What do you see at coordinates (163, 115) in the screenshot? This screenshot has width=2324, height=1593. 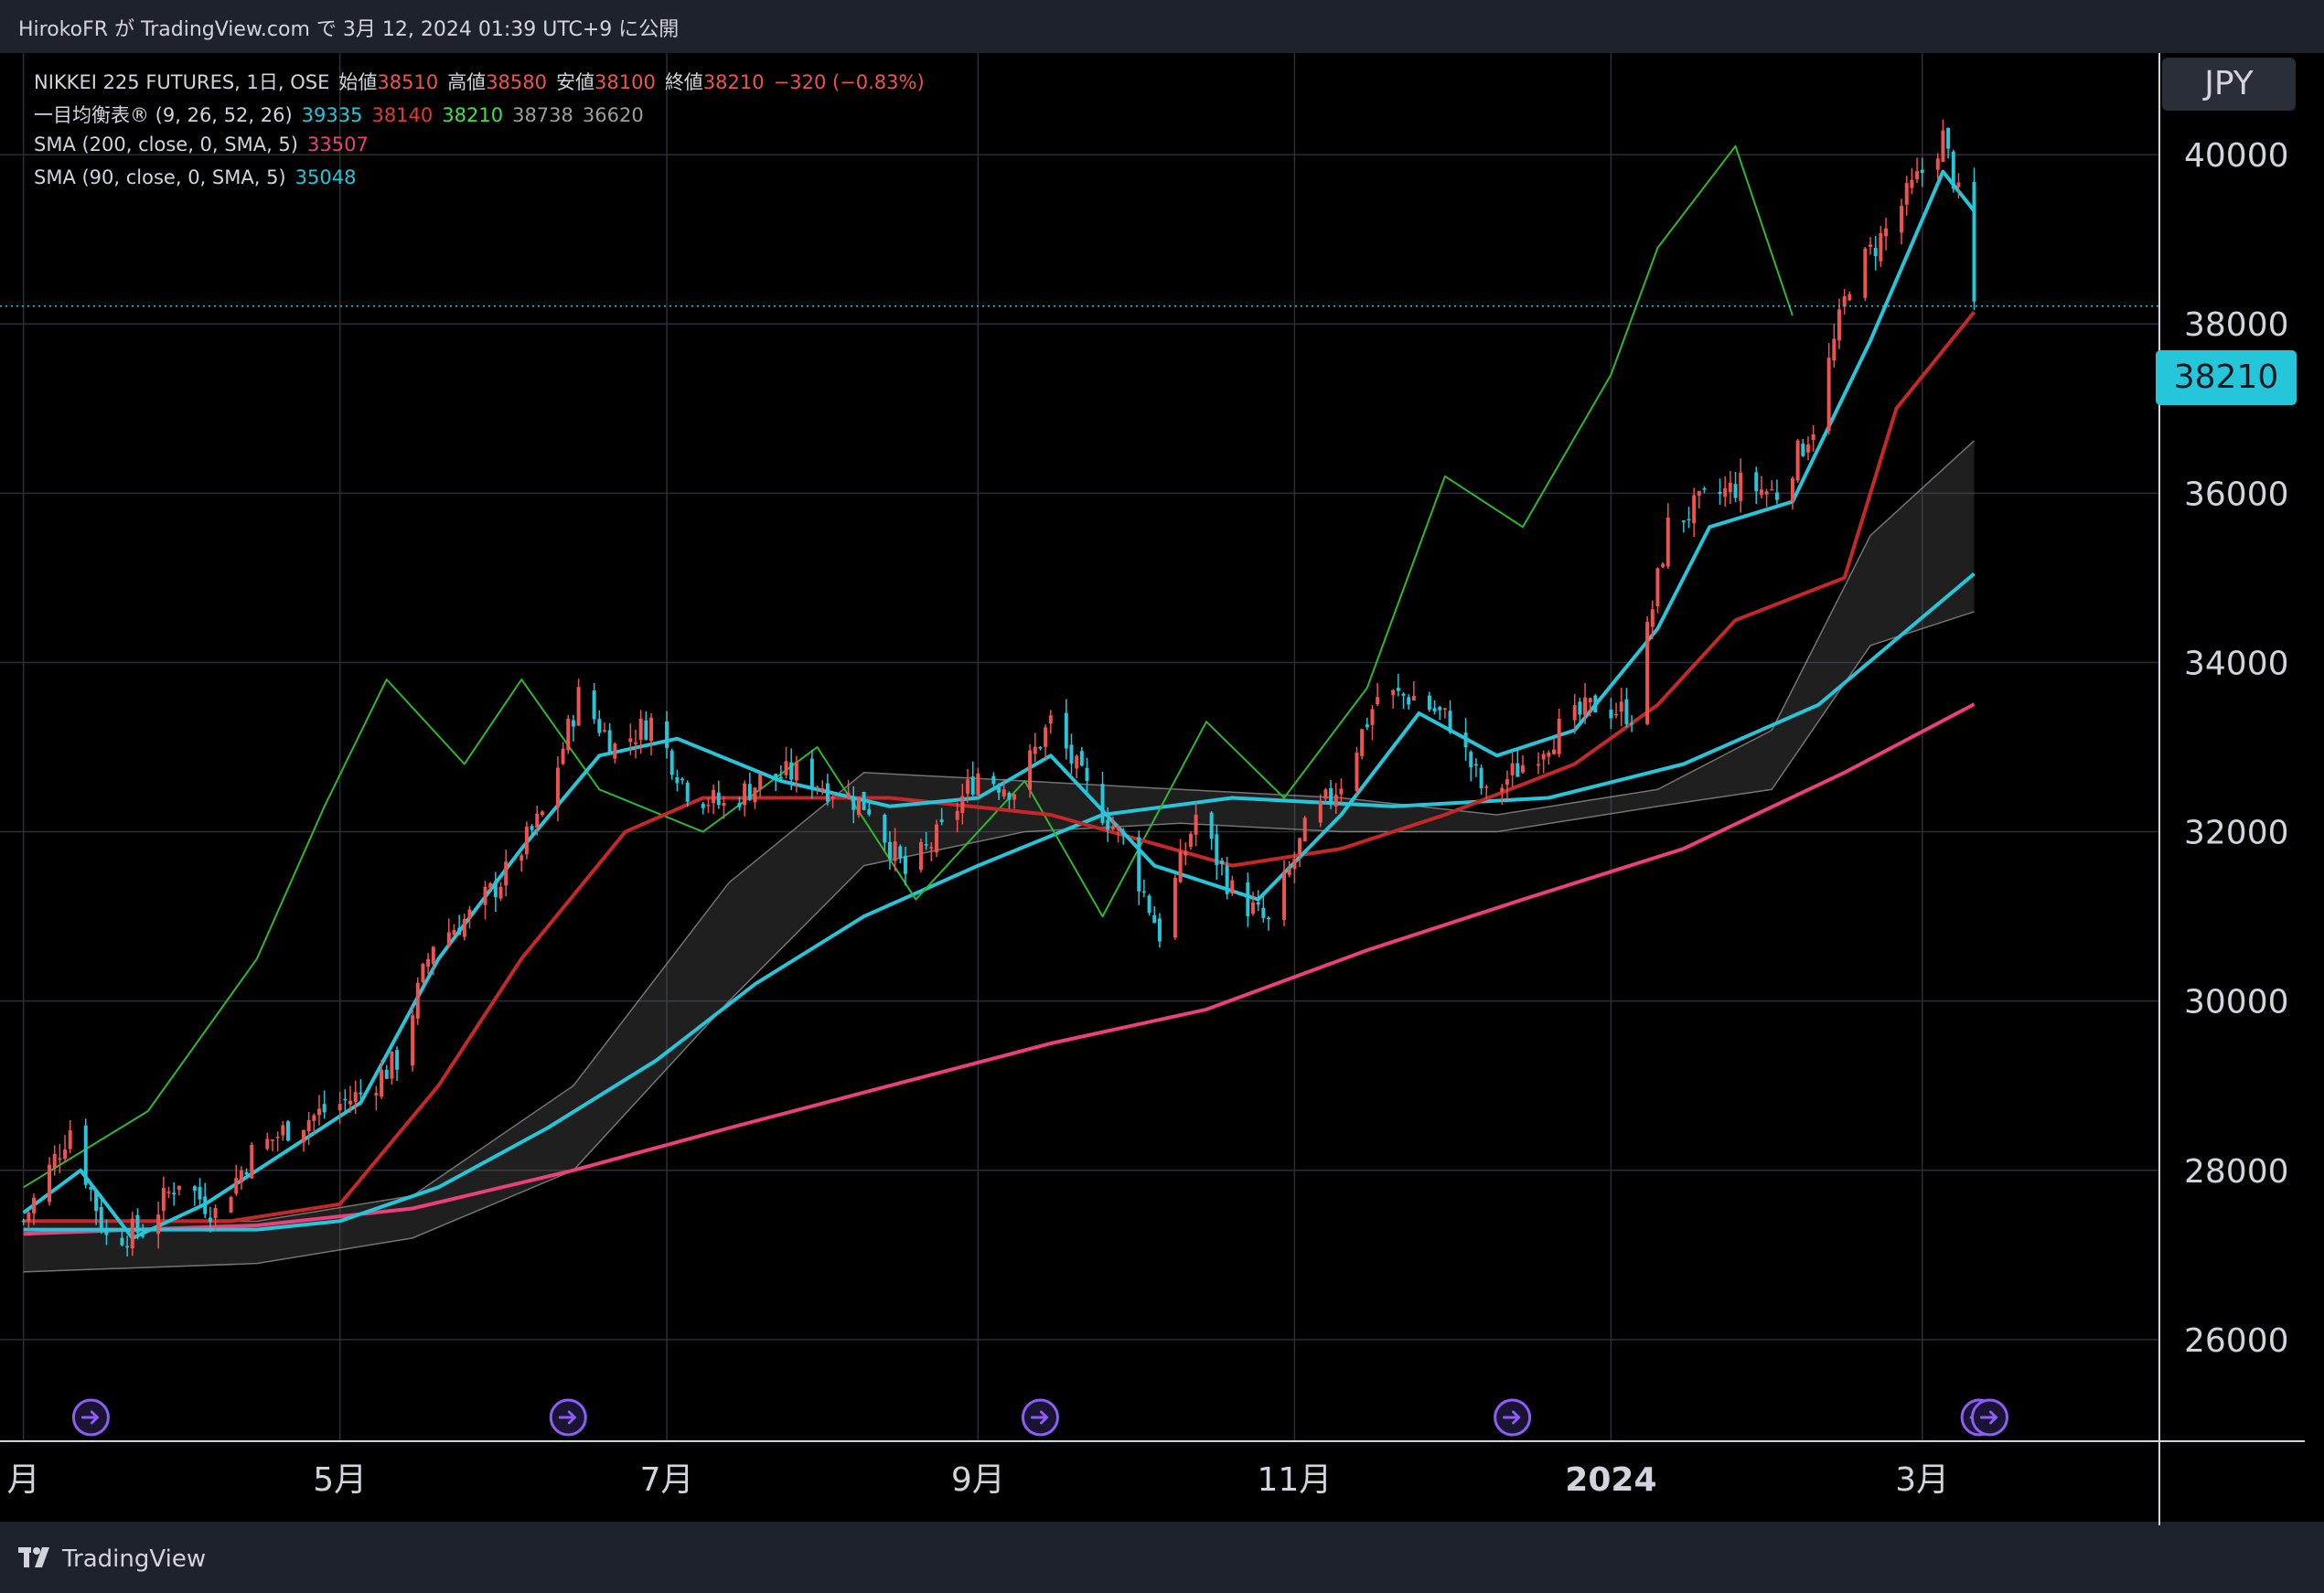 I see `legend-ichimoku-label: 一目均衡表® (9, 26, 52, 26)` at bounding box center [163, 115].